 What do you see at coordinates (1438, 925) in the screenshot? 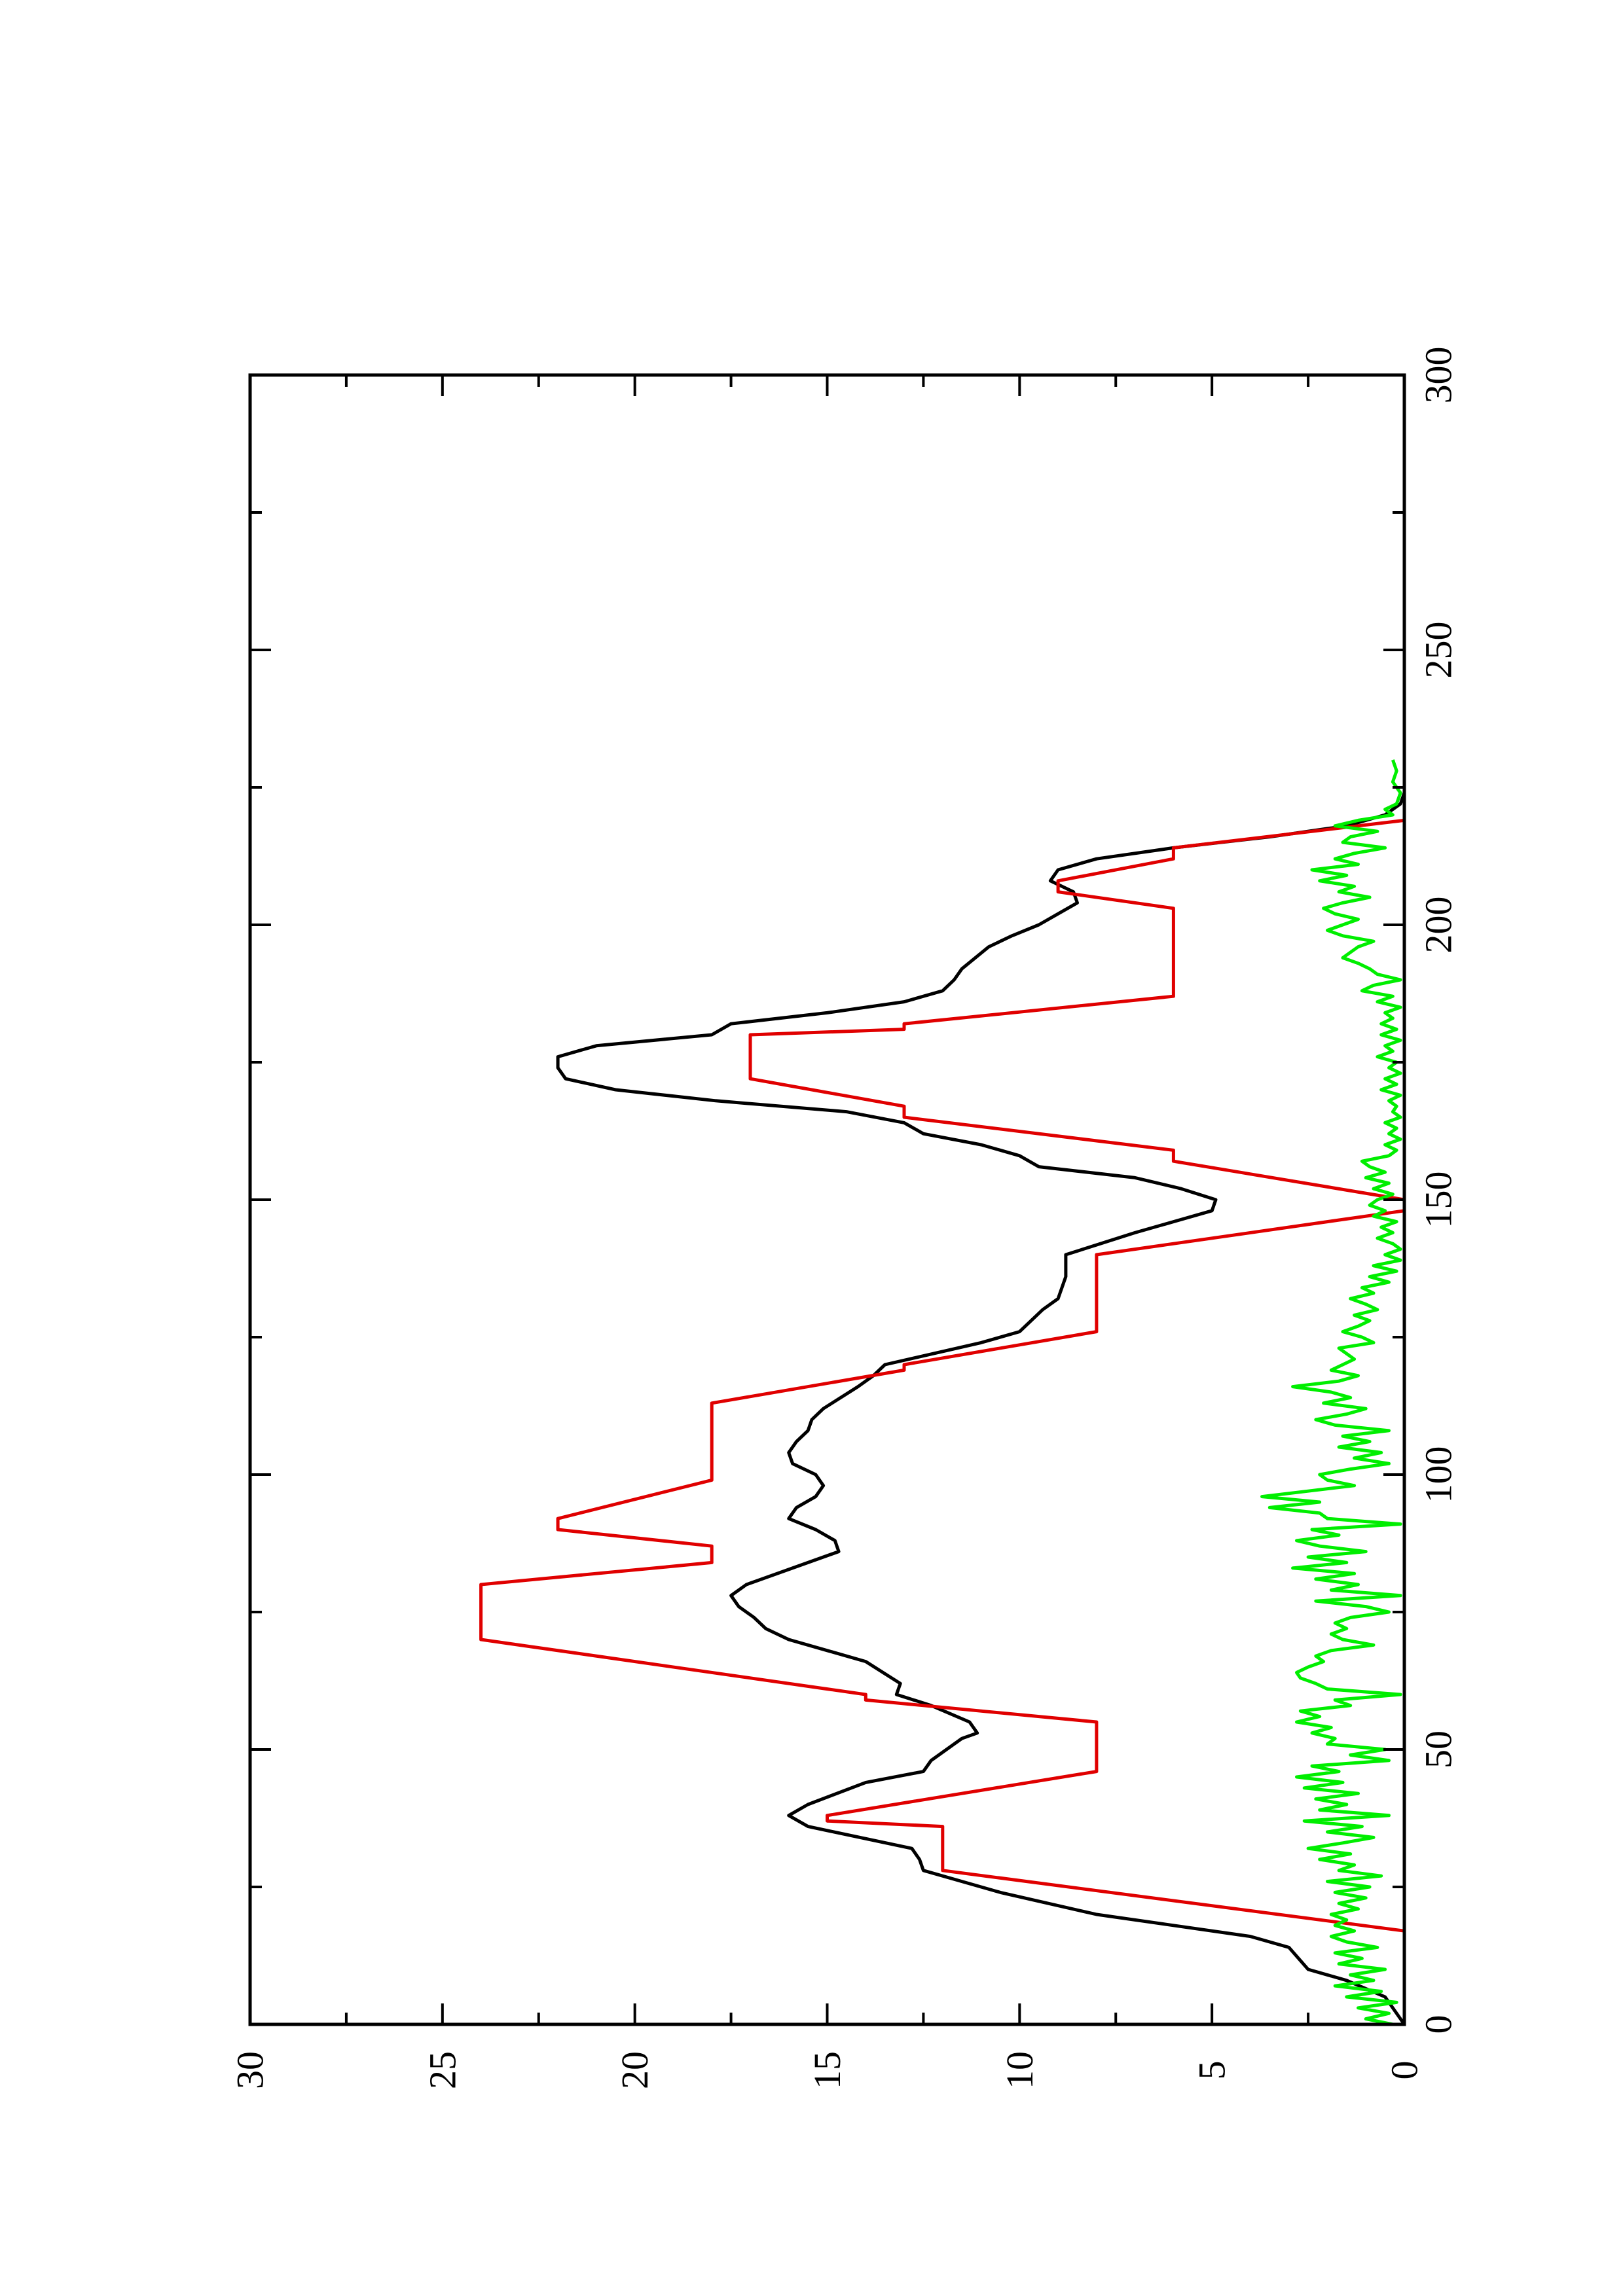
I see `x-tick-label: 200` at bounding box center [1438, 925].